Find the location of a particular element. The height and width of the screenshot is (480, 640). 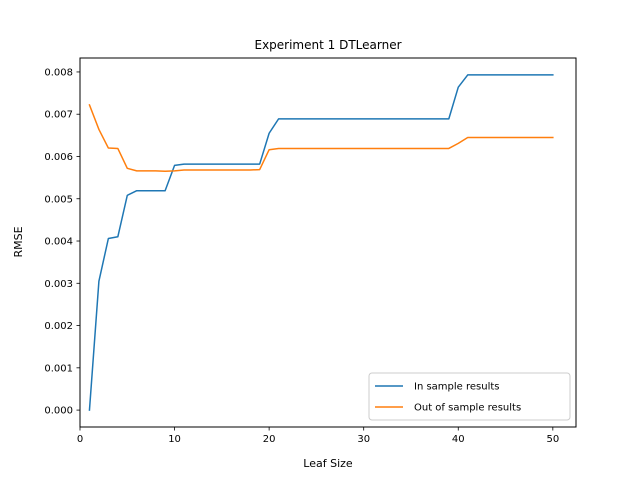

legend-box is located at coordinates (469, 396).